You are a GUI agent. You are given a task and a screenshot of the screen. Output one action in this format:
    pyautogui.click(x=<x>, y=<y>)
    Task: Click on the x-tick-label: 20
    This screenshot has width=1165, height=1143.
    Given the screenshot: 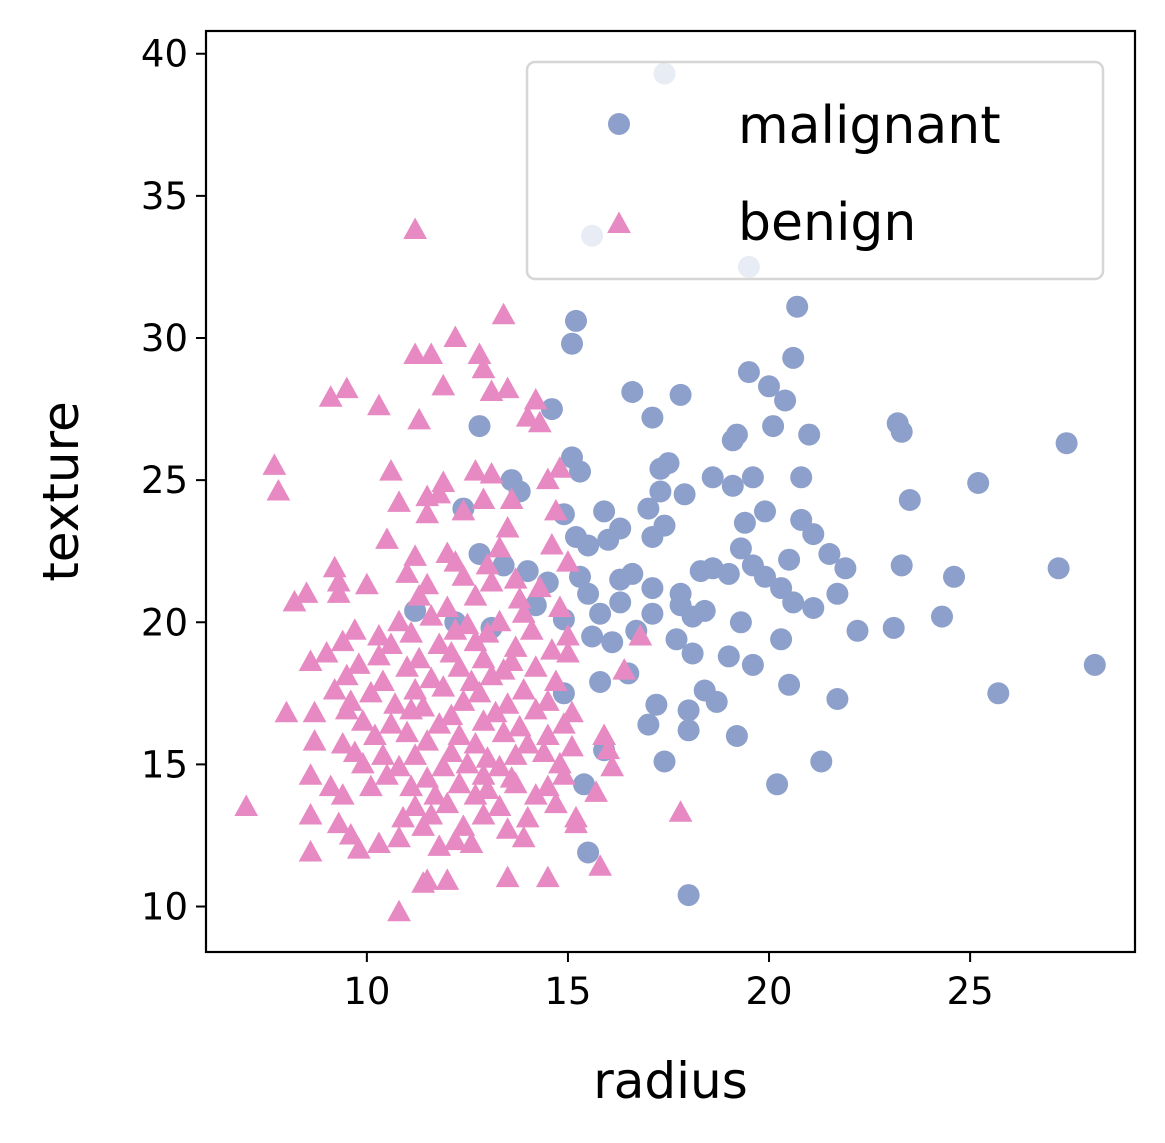 What is the action you would take?
    pyautogui.click(x=768, y=991)
    